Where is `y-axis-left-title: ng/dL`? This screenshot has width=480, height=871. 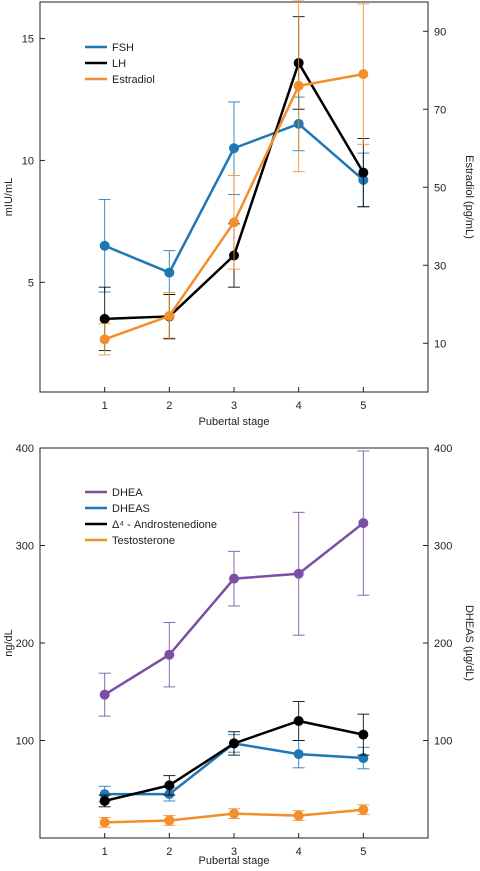 y-axis-left-title: ng/dL is located at coordinates (9, 643).